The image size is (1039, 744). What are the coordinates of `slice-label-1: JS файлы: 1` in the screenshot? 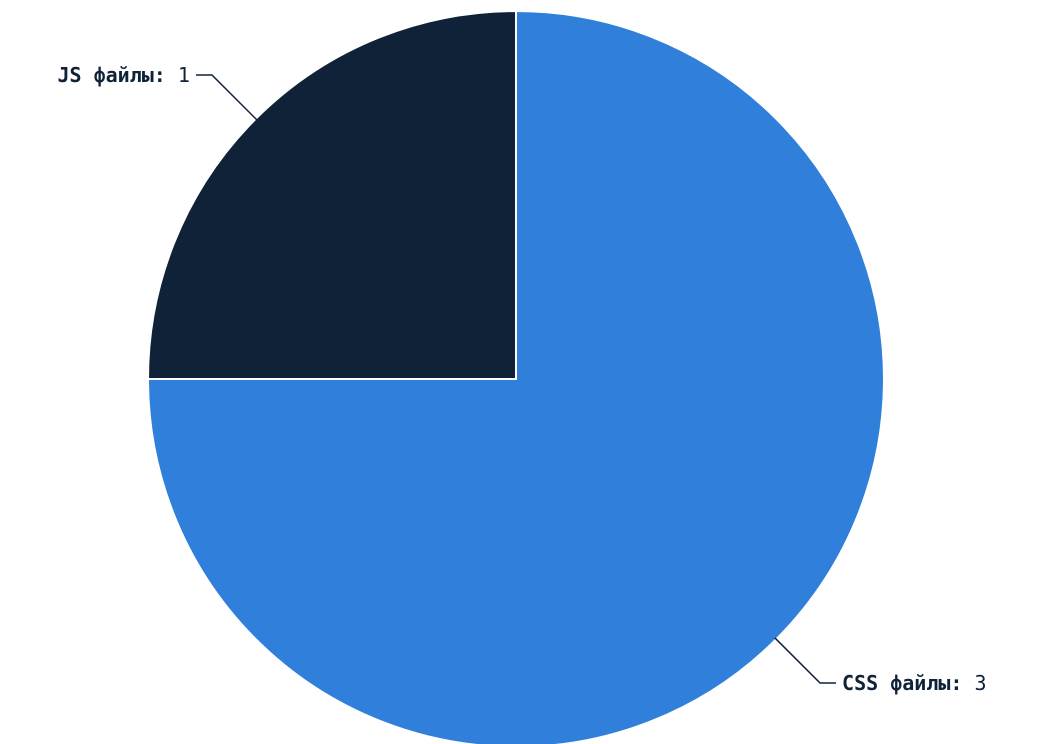 It's located at (123, 75).